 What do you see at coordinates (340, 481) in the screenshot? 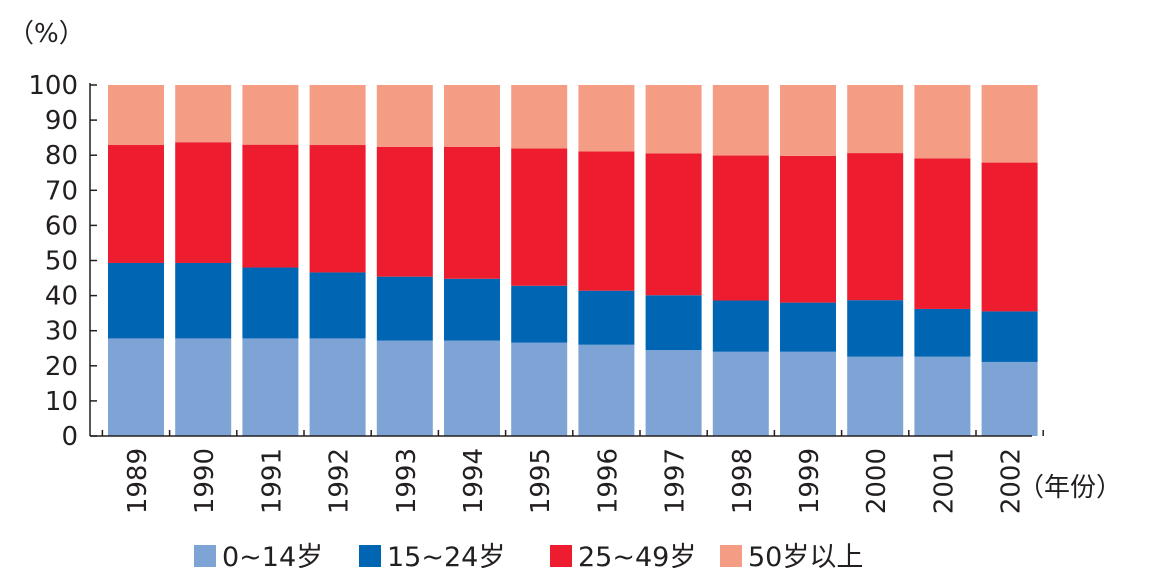
I see `x-tick-label: 1992` at bounding box center [340, 481].